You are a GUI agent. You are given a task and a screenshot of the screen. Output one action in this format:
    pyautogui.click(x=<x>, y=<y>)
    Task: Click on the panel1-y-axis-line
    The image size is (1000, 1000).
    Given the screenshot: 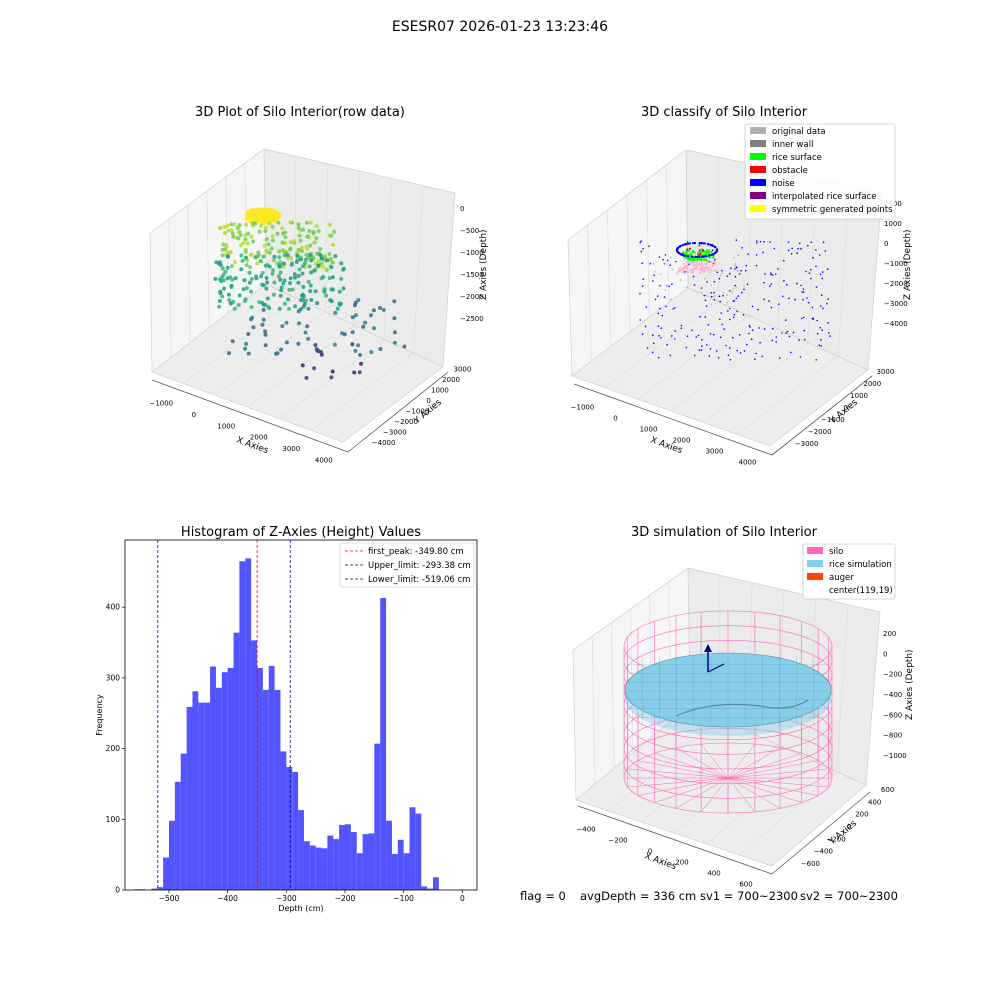 What is the action you would take?
    pyautogui.click(x=398, y=412)
    